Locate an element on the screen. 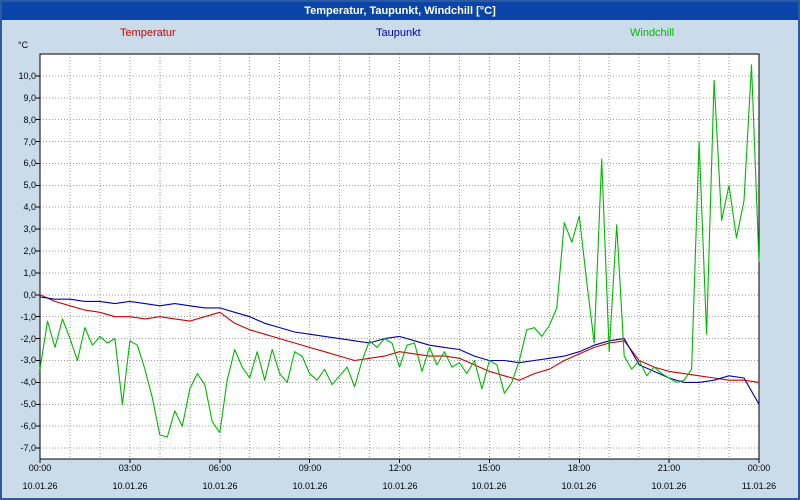  y-tick-label: 3,0 is located at coordinates (29, 229).